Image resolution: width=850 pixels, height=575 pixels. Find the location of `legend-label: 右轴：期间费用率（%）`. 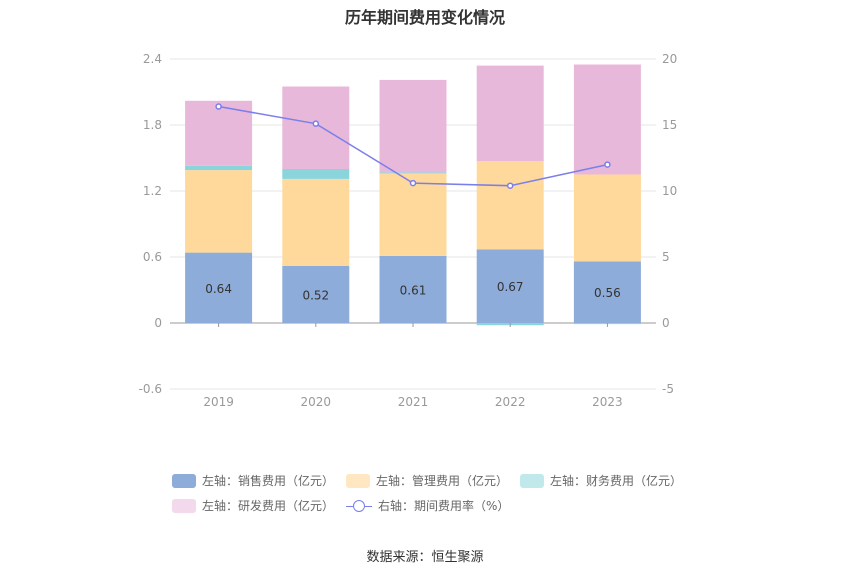

legend-label: 右轴：期间费用率（%） is located at coordinates (444, 506).